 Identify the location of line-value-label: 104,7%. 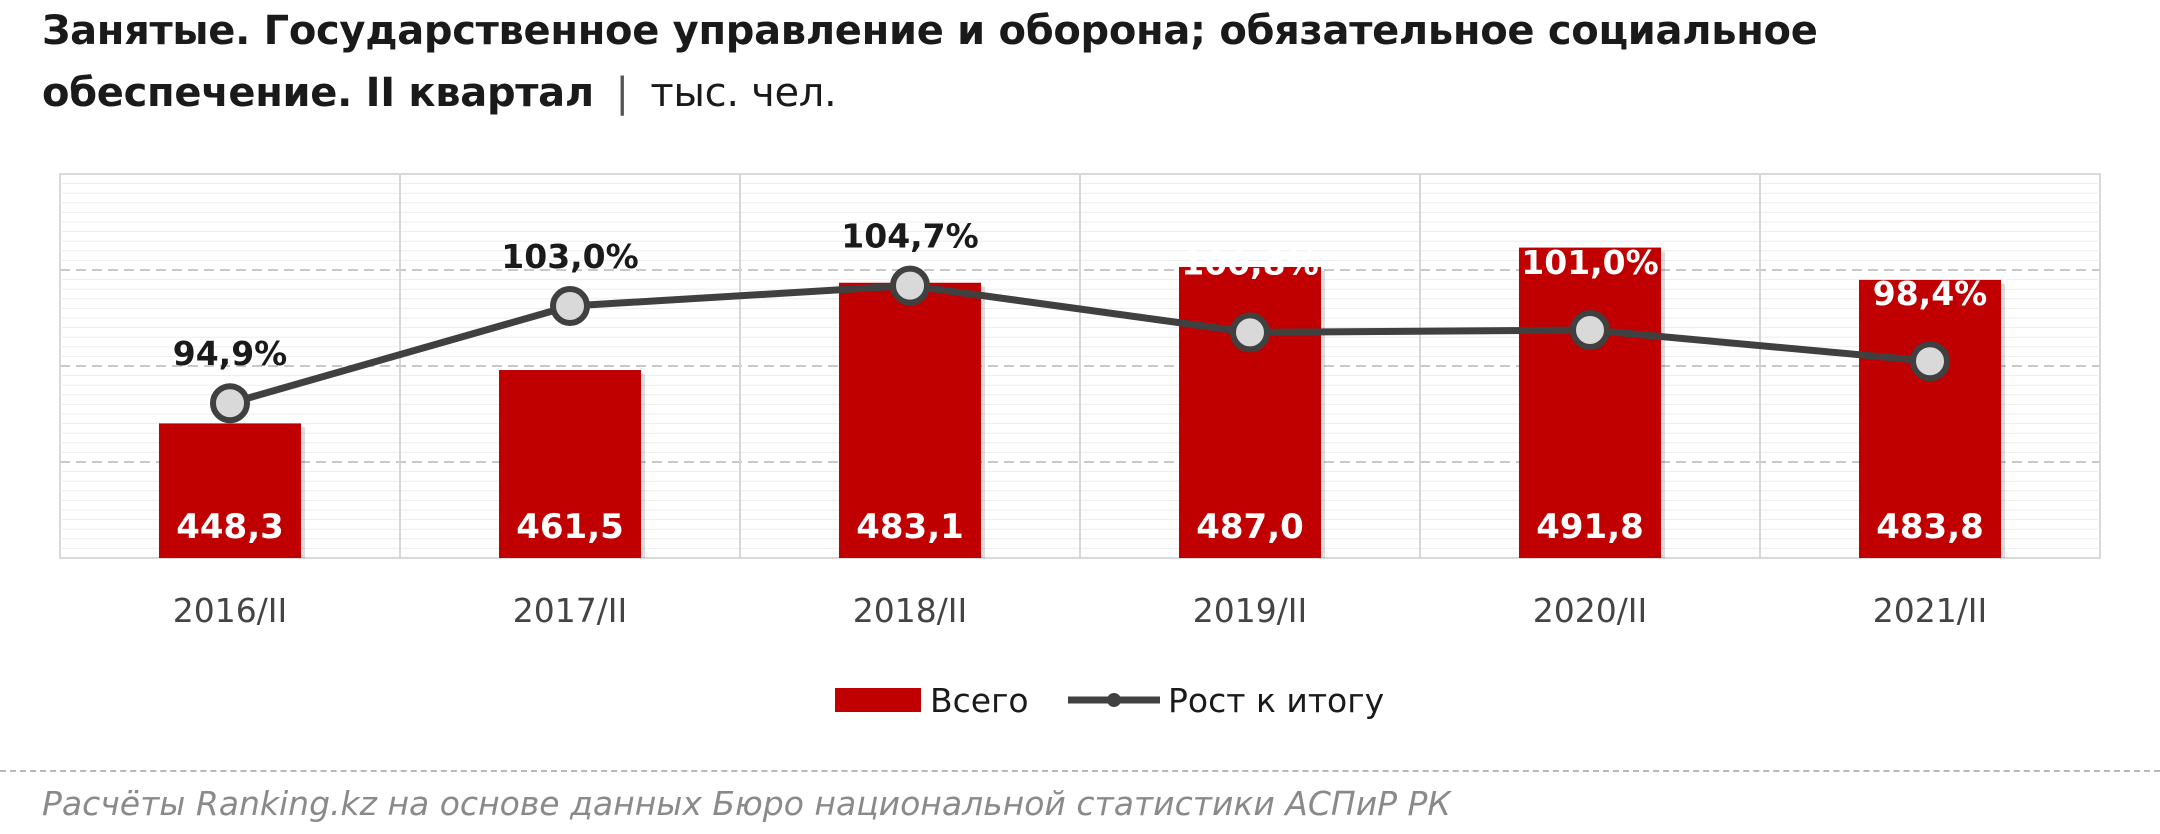
(909, 236).